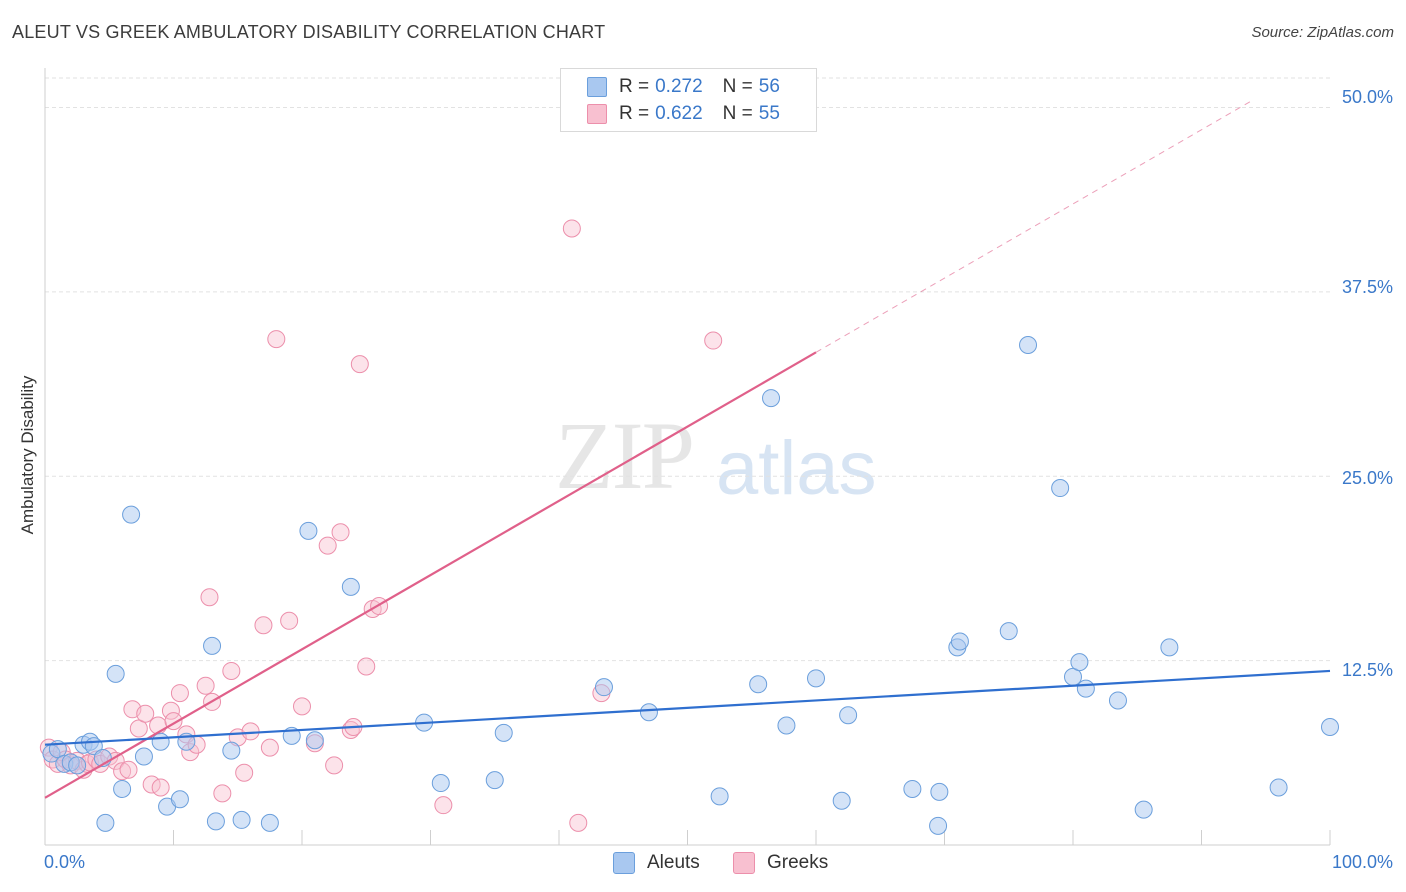 The width and height of the screenshot is (1406, 892). I want to click on legend-r-value-aleuts: 0.272, so click(679, 86).